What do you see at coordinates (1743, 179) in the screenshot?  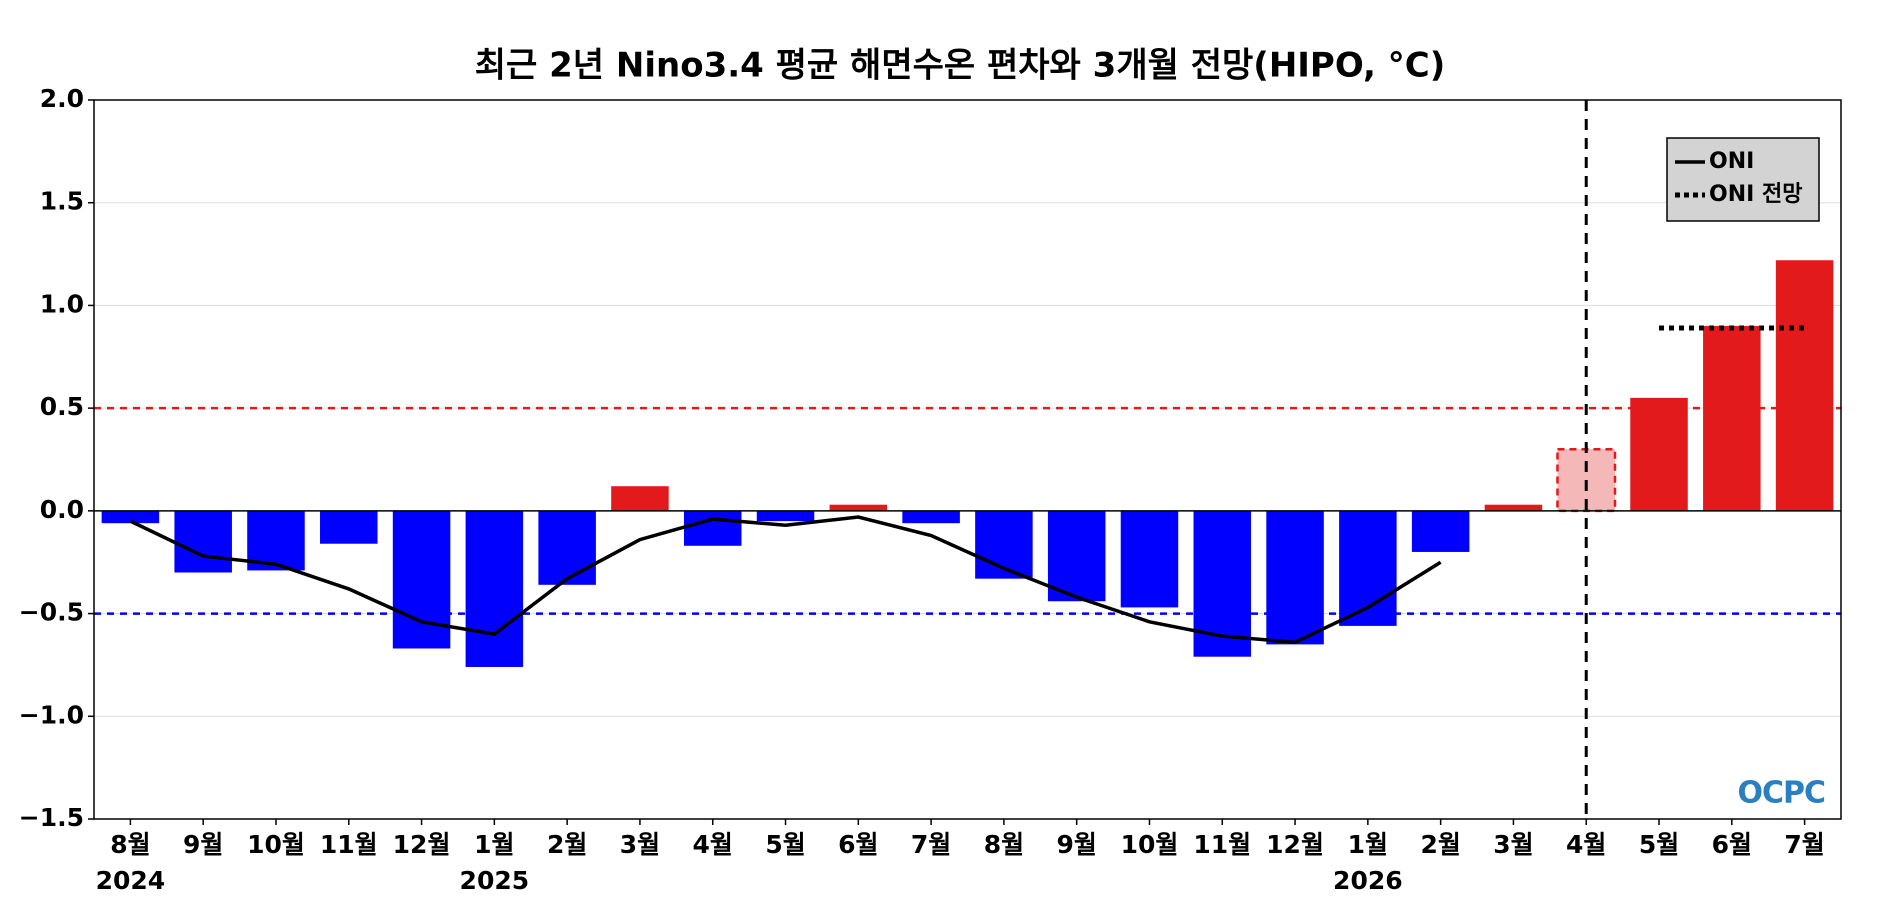 I see `legend-box` at bounding box center [1743, 179].